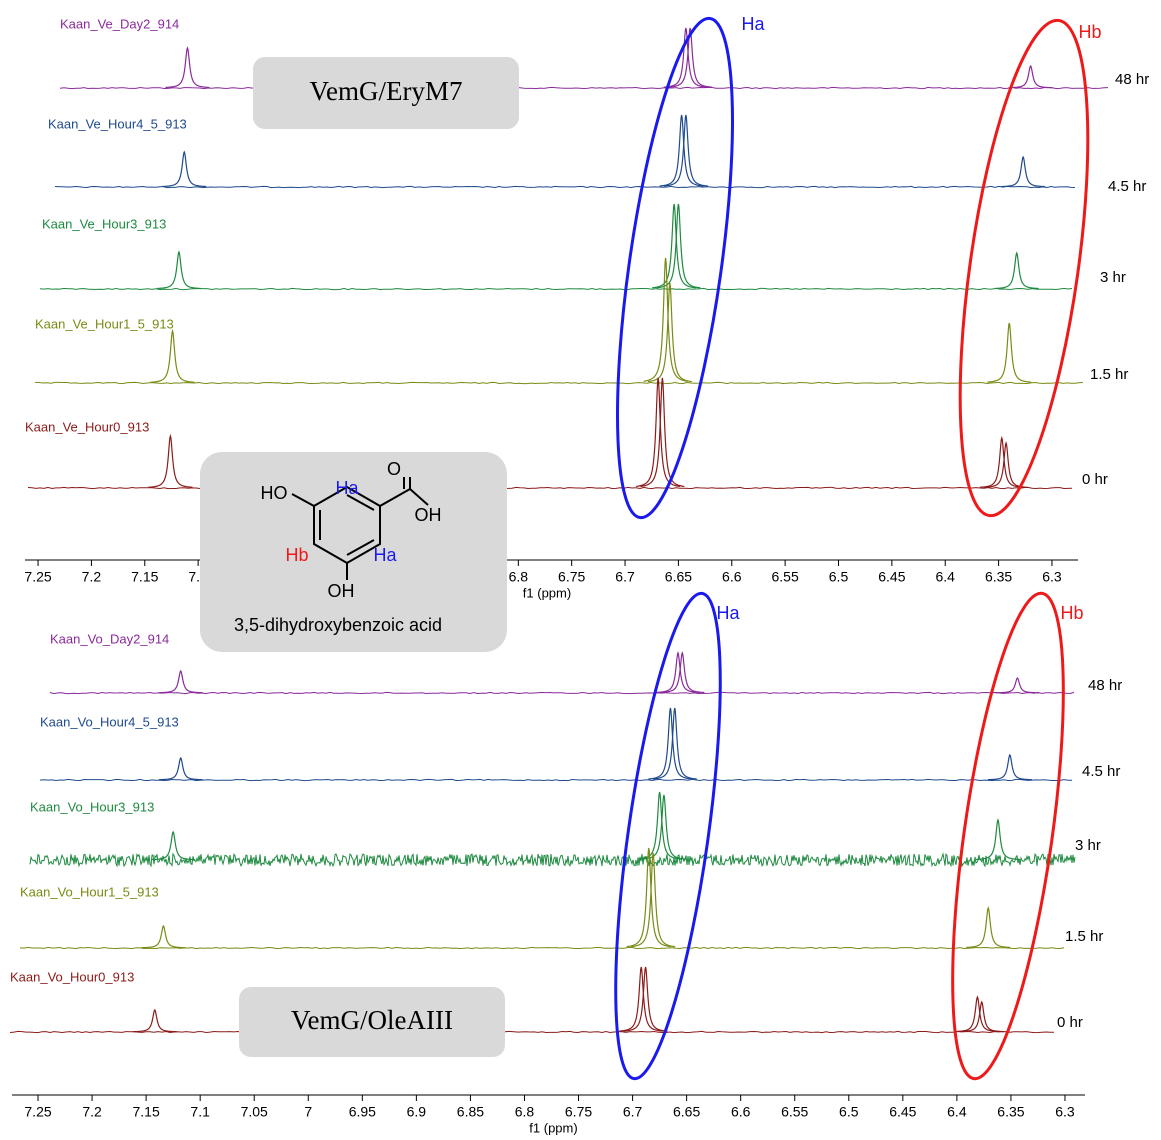 The image size is (1161, 1140). I want to click on atom-label: HO, so click(274, 493).